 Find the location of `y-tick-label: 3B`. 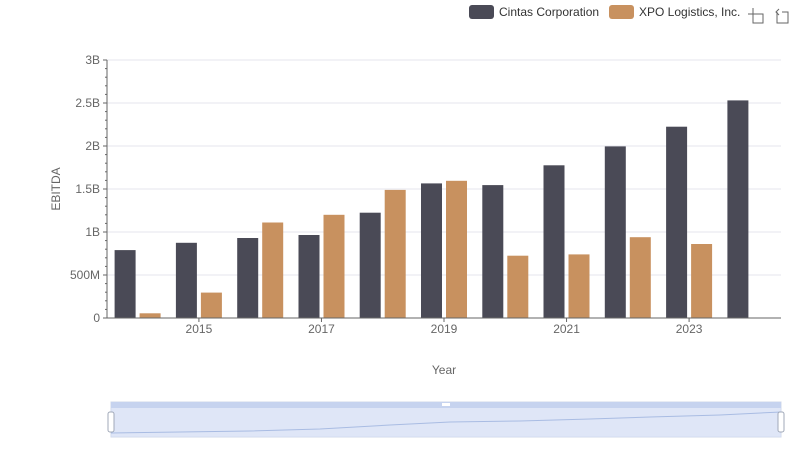

y-tick-label: 3B is located at coordinates (92, 60).